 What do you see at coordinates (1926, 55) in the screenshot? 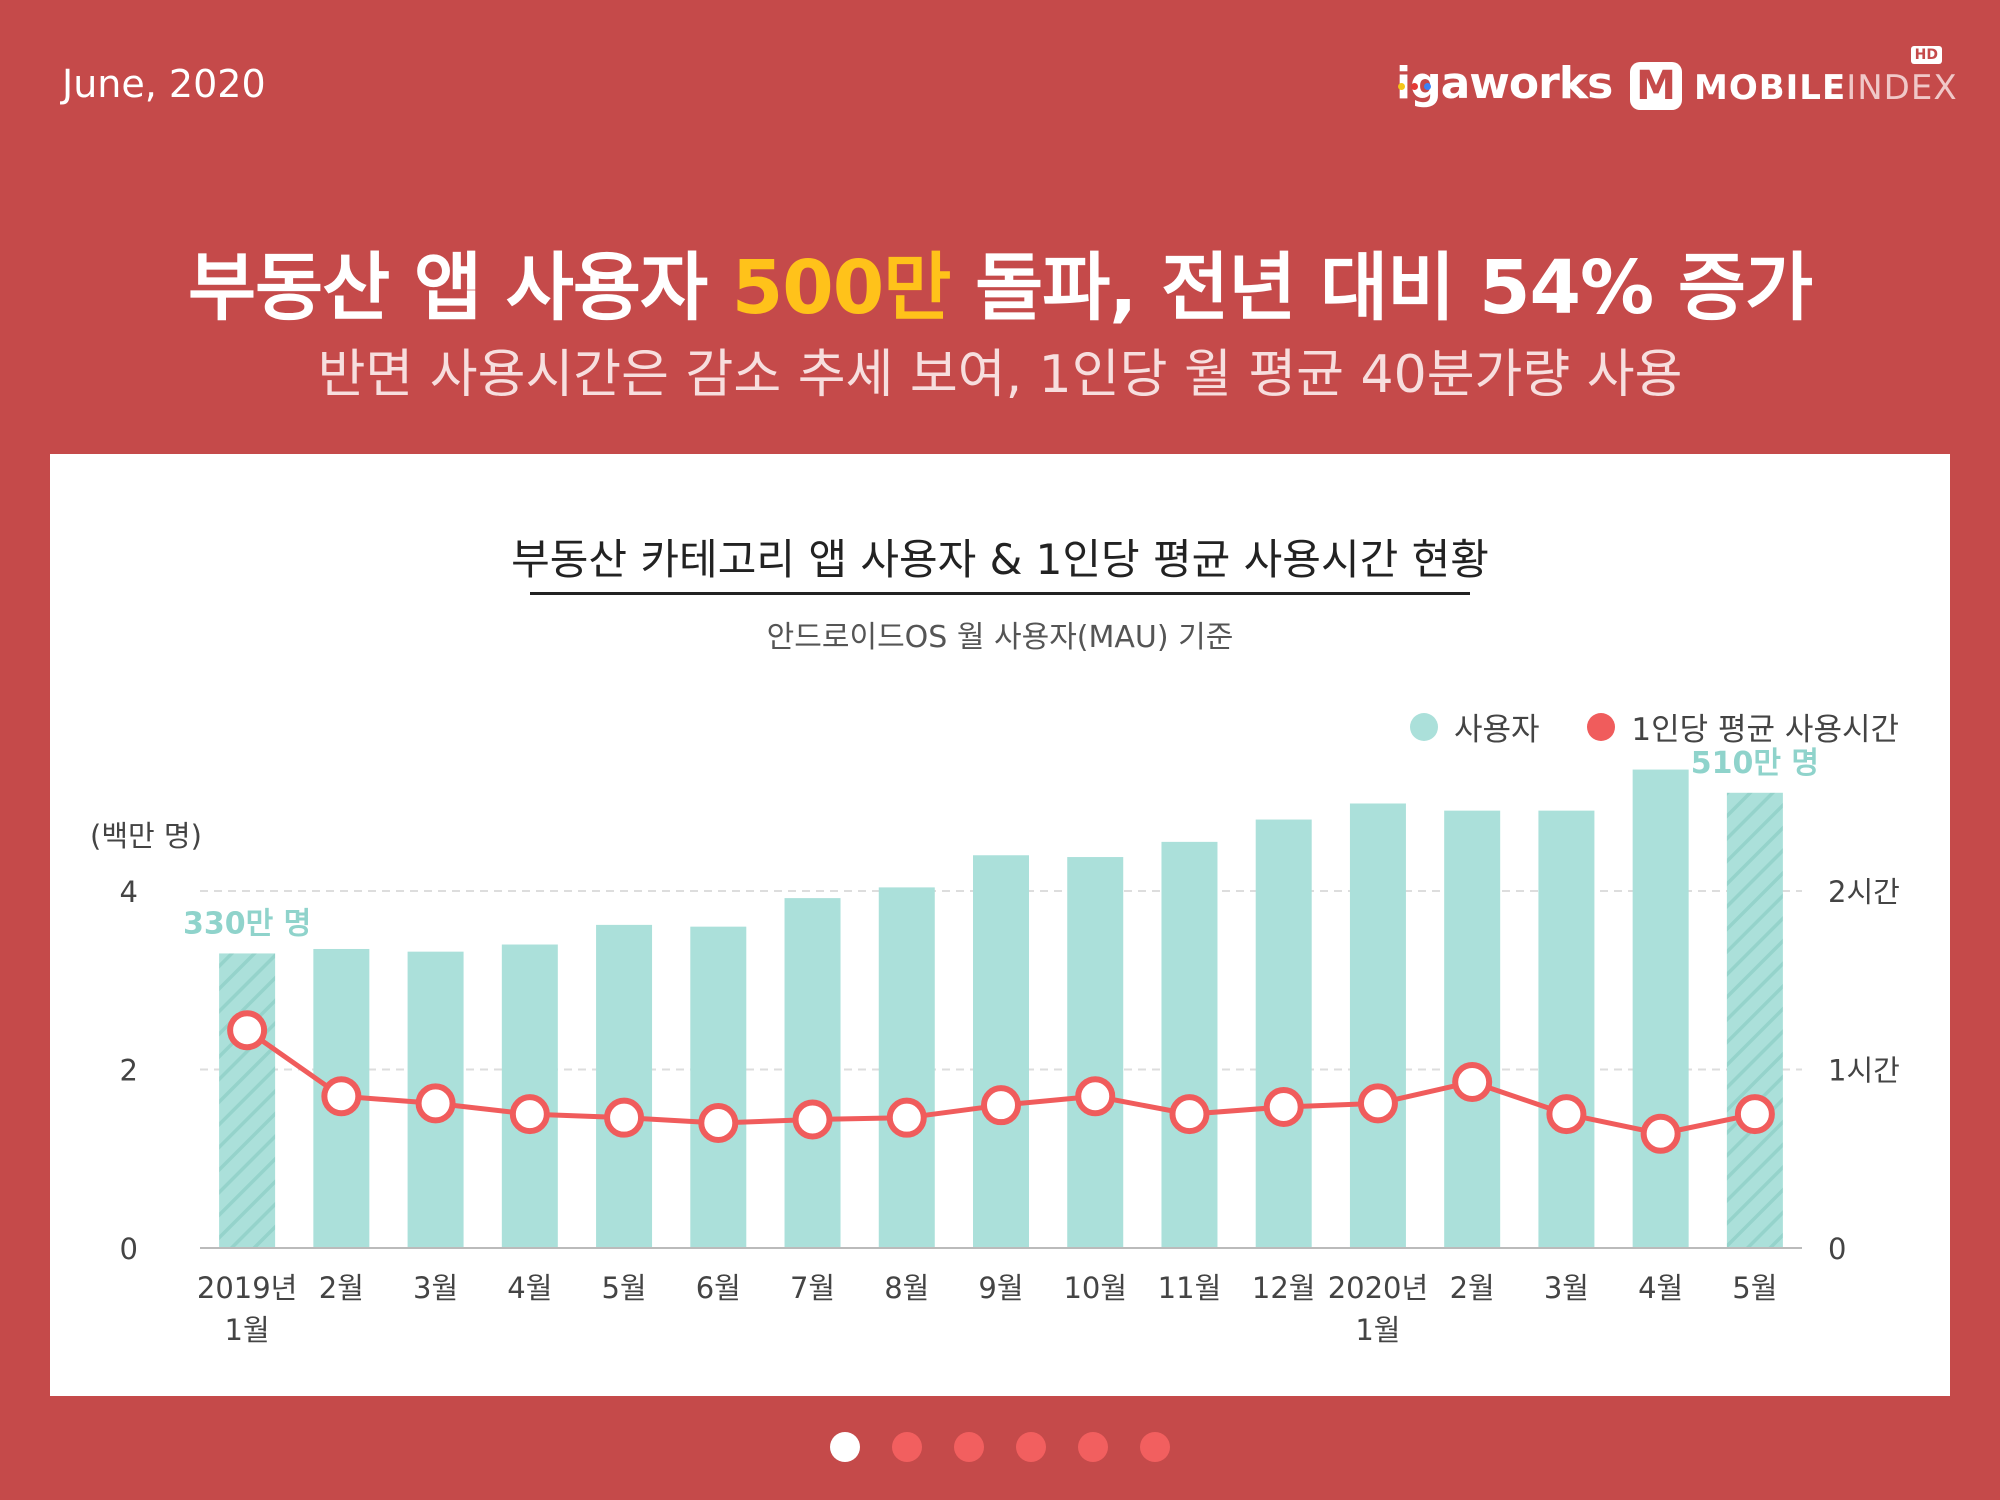
I see `hd-badge: HD` at bounding box center [1926, 55].